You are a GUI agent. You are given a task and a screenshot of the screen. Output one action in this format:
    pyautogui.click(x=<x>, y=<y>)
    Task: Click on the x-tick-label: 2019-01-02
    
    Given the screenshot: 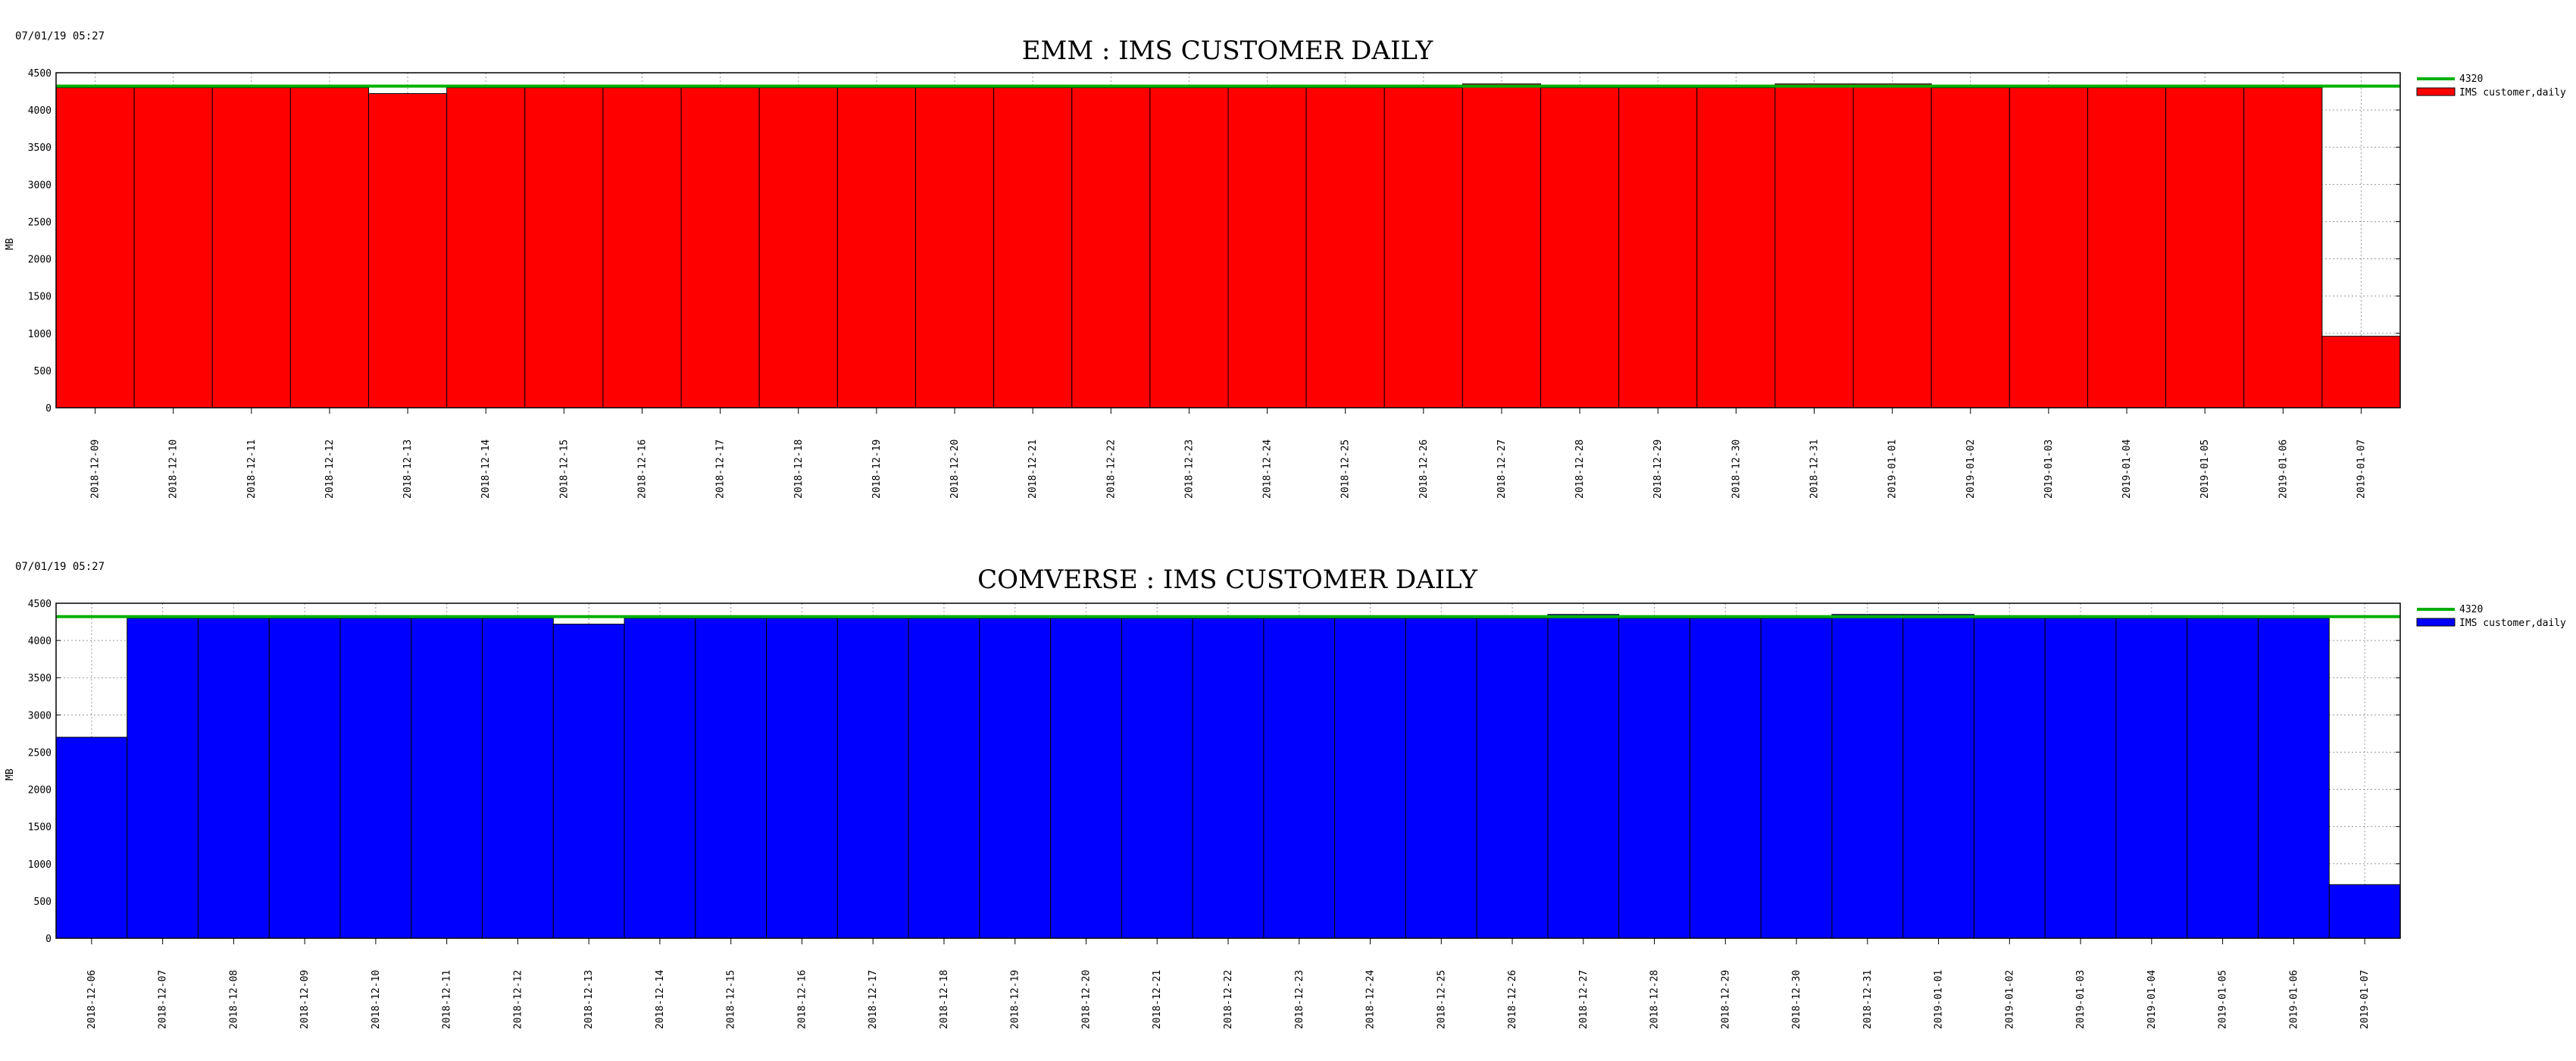 What is the action you would take?
    pyautogui.click(x=2009, y=999)
    